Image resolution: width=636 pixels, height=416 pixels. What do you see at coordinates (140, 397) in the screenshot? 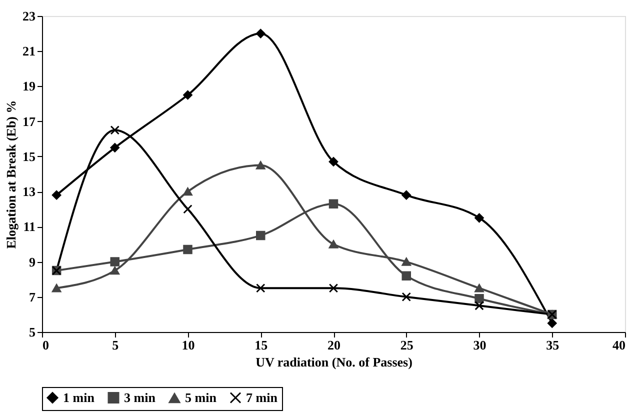
I see `legend-label: 3 min` at bounding box center [140, 397].